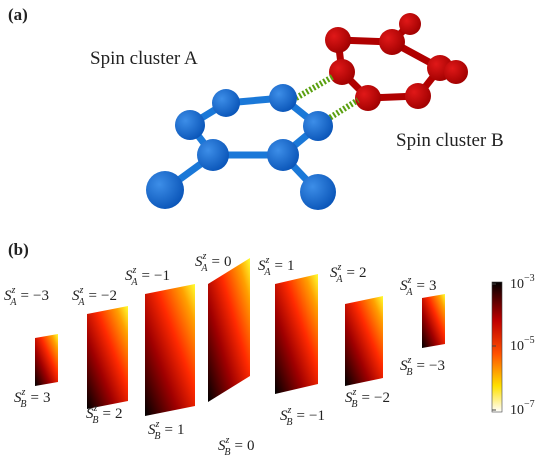 This screenshot has height=462, width=548. I want to click on molecule-a, so click(241, 147).